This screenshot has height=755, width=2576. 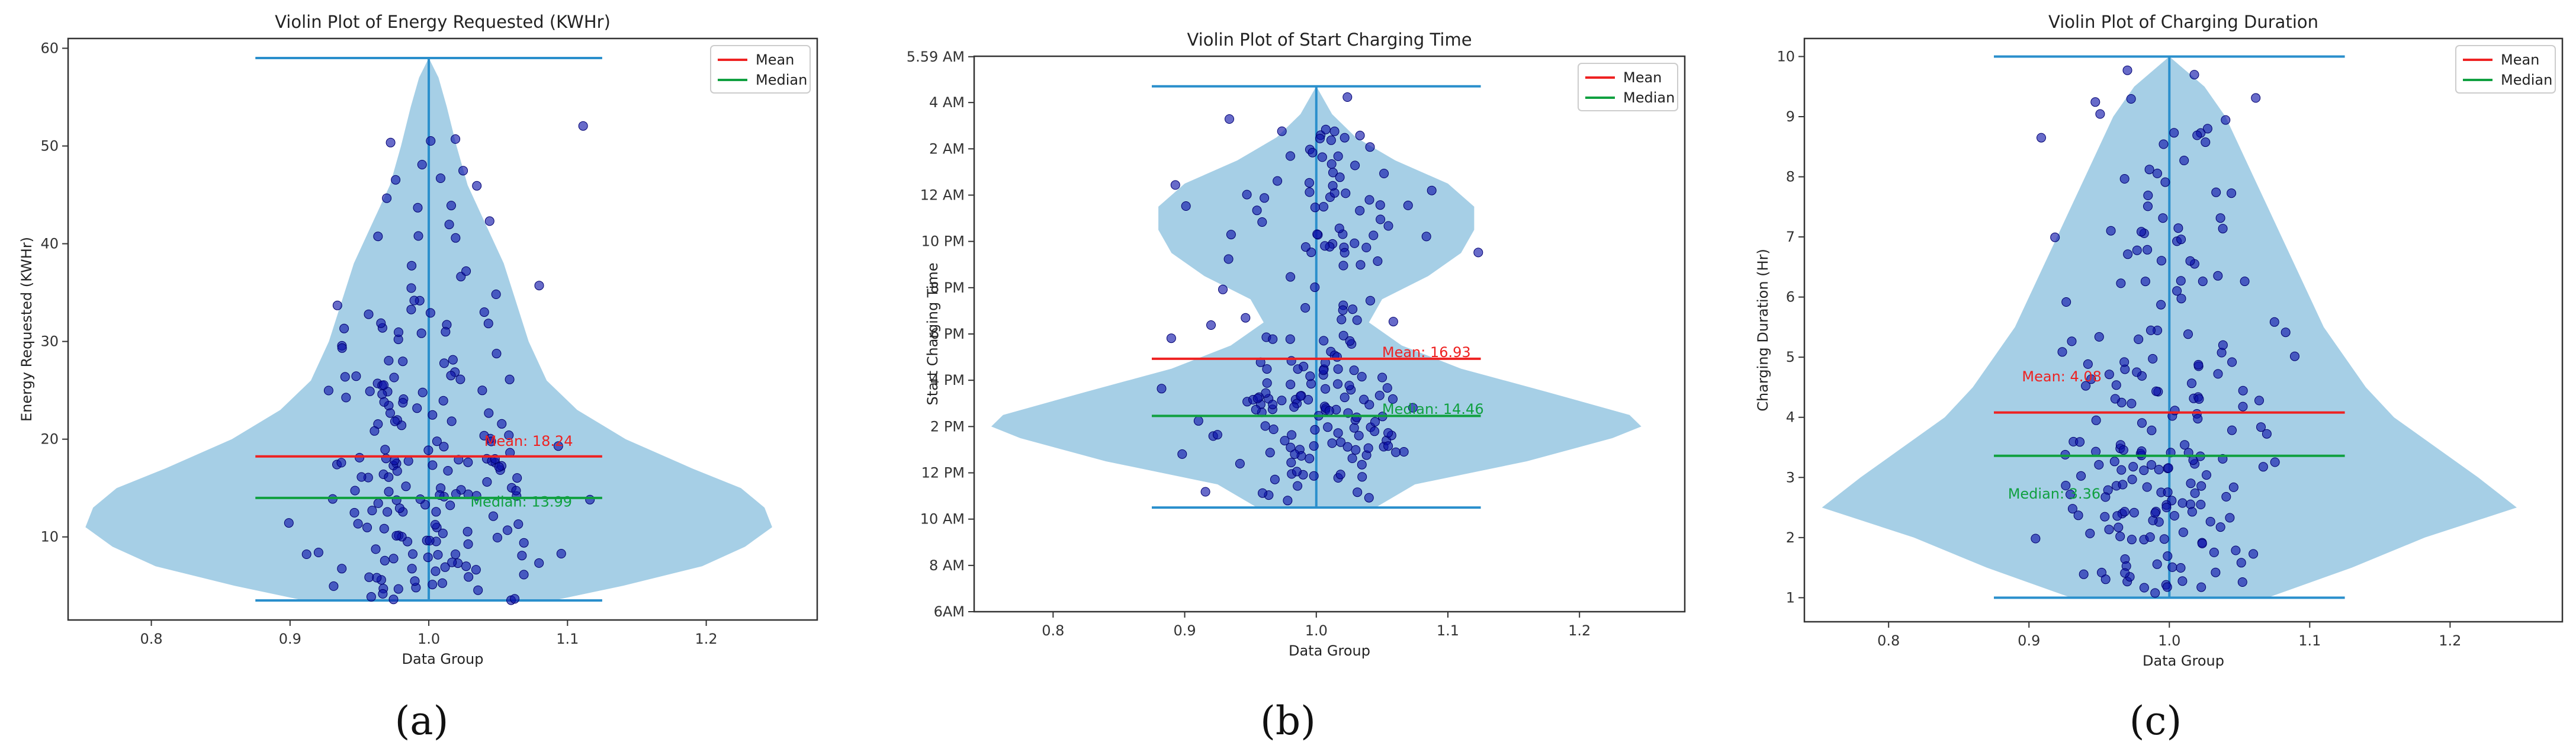 I want to click on y-tick-label: 9, so click(x=1790, y=116).